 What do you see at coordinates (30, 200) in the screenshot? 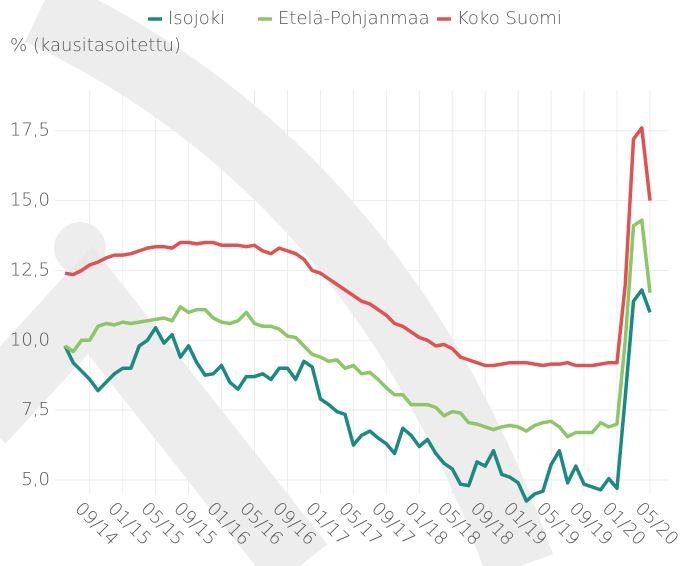
I see `y-tick-label: 15,0` at bounding box center [30, 200].